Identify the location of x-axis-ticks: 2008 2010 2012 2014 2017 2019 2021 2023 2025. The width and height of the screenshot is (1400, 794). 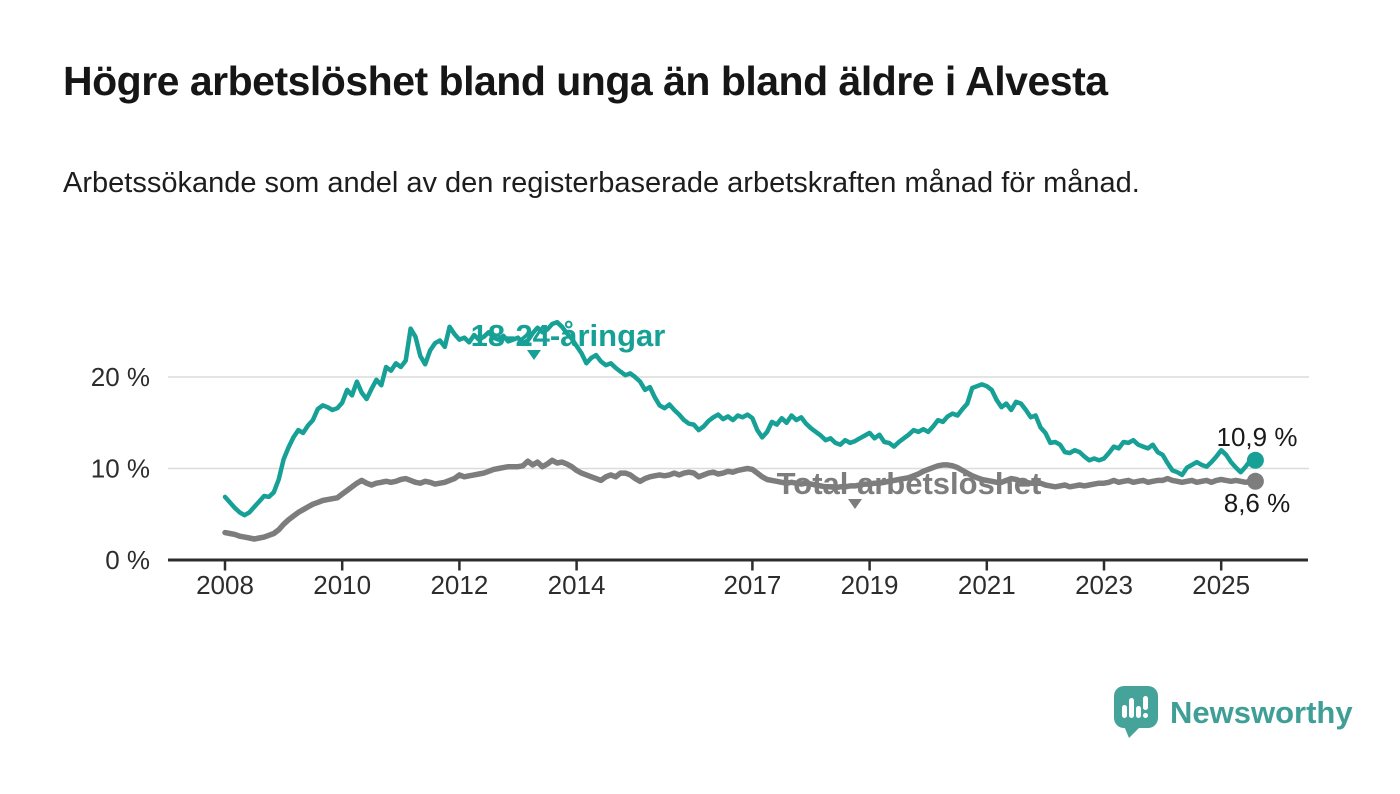
(723, 580).